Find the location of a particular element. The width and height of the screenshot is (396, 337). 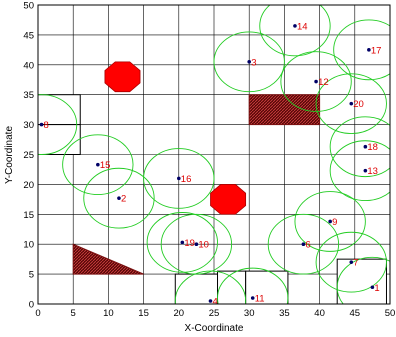

x-axis-label: X-Coordinate is located at coordinates (214, 328).